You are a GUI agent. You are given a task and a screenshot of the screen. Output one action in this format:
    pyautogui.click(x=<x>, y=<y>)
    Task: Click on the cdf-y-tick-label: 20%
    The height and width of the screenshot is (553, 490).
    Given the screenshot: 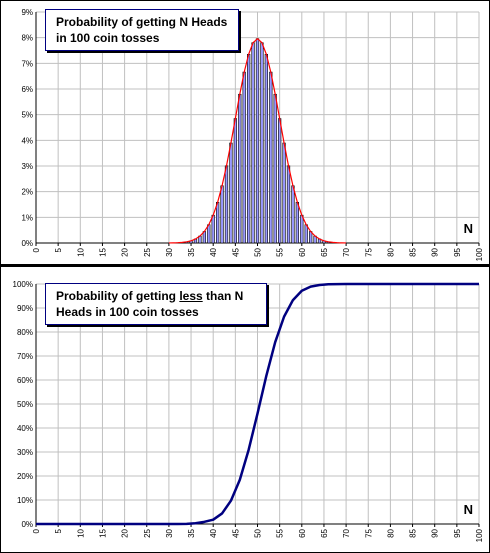 What is the action you would take?
    pyautogui.click(x=25, y=476)
    